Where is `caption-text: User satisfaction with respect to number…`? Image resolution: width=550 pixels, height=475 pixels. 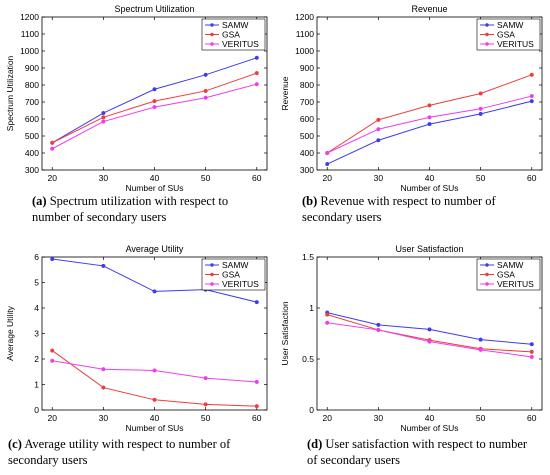
caption-text: User satisfaction with respect to number… is located at coordinates (417, 452).